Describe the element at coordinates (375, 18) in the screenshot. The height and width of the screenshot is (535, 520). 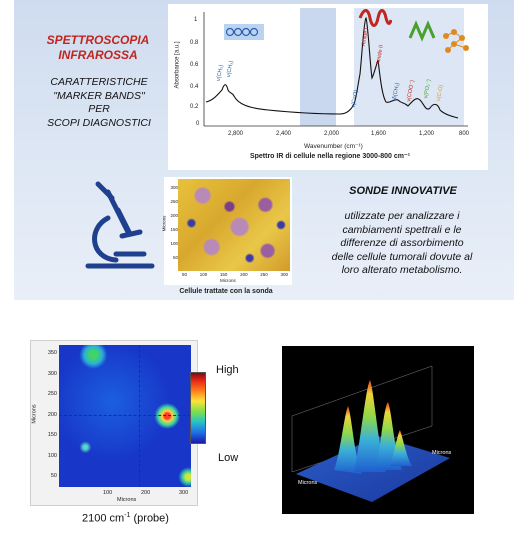
I see `protein-helix-icon` at that location.